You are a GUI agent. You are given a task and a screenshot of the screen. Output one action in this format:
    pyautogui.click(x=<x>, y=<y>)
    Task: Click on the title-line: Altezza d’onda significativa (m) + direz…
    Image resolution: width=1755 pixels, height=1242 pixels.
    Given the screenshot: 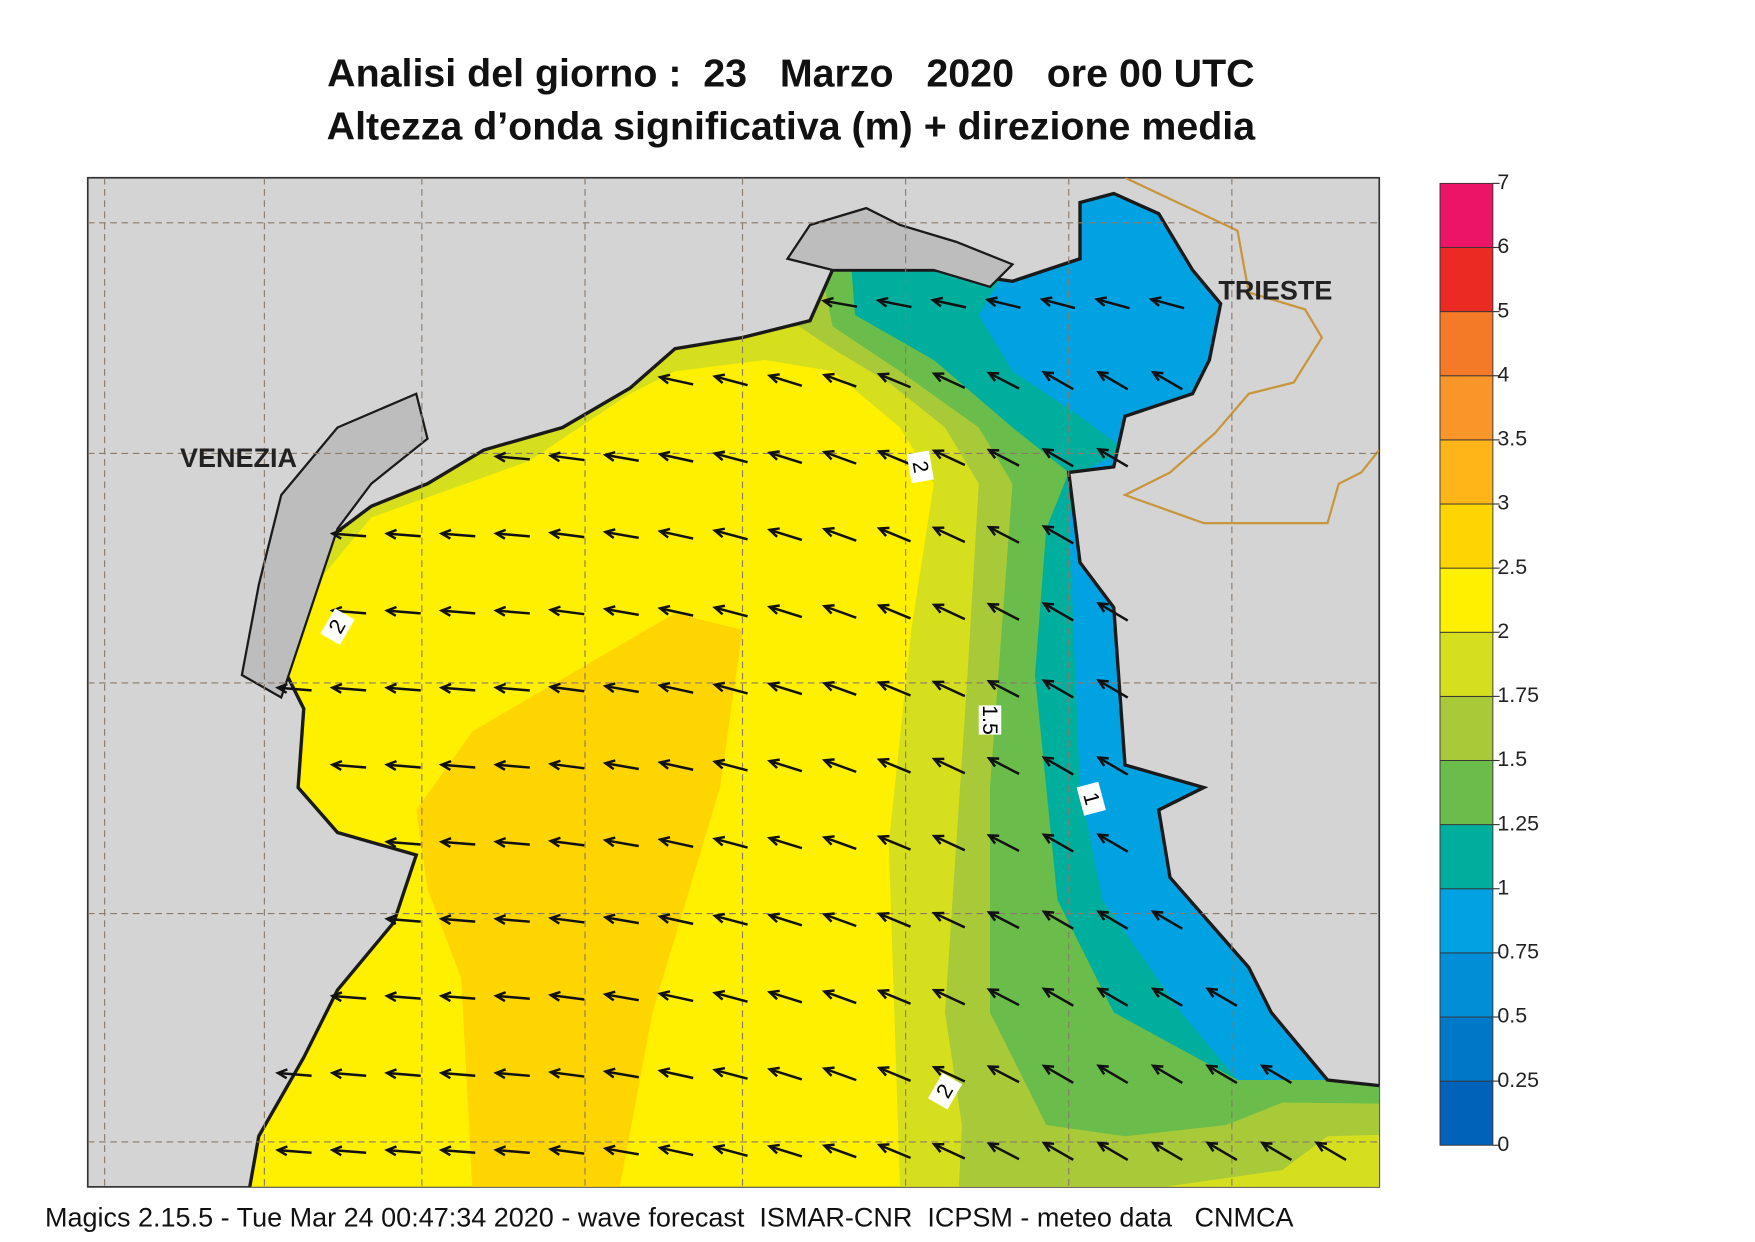 What is the action you would take?
    pyautogui.click(x=792, y=127)
    